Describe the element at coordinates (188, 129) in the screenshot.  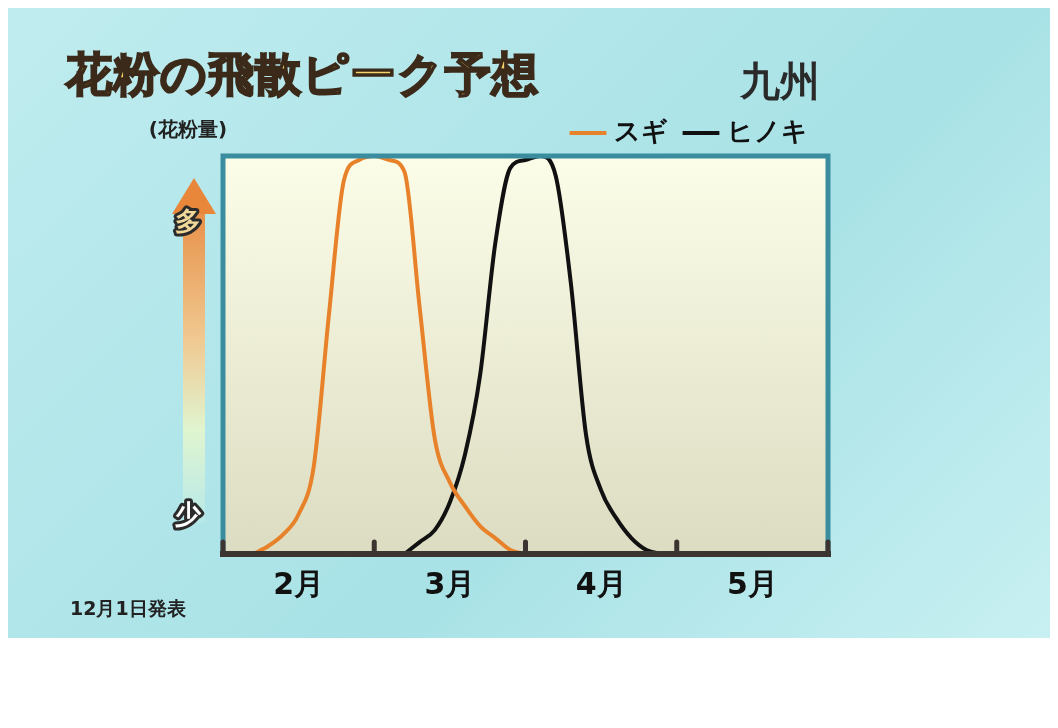
I see `y-axis-title: (花粉量)` at that location.